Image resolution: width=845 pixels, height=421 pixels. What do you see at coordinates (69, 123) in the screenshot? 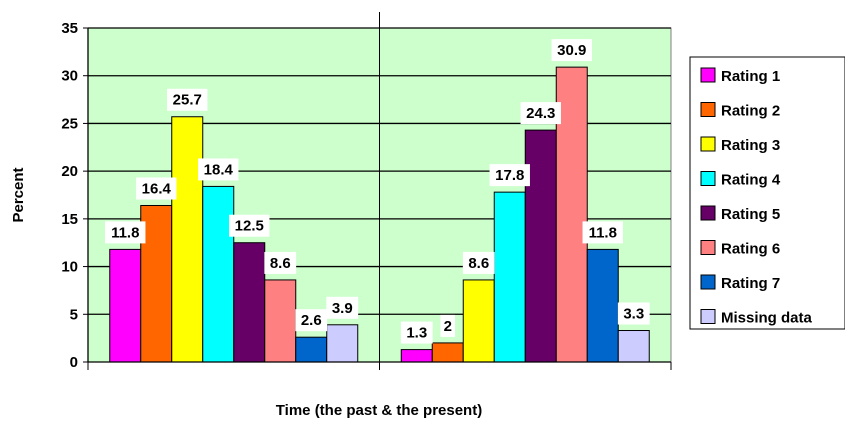
I see `y-tick-label: 25` at bounding box center [69, 123].